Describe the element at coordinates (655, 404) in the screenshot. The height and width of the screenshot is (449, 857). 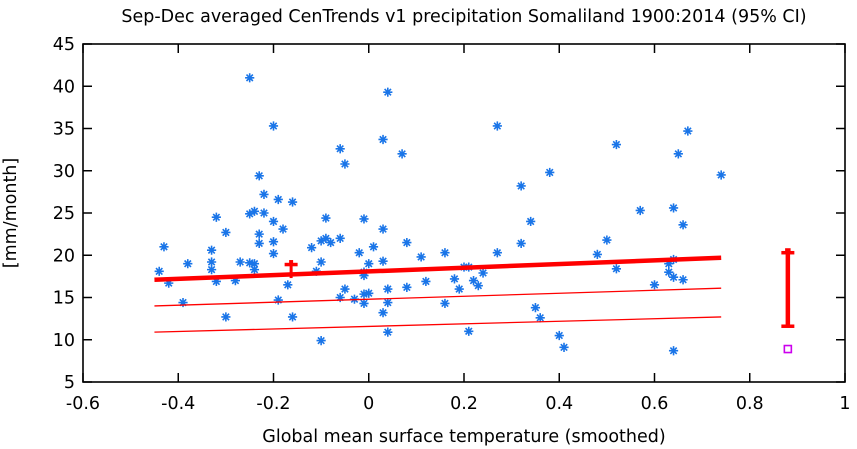
I see `x-tick-label: 0.6` at that location.